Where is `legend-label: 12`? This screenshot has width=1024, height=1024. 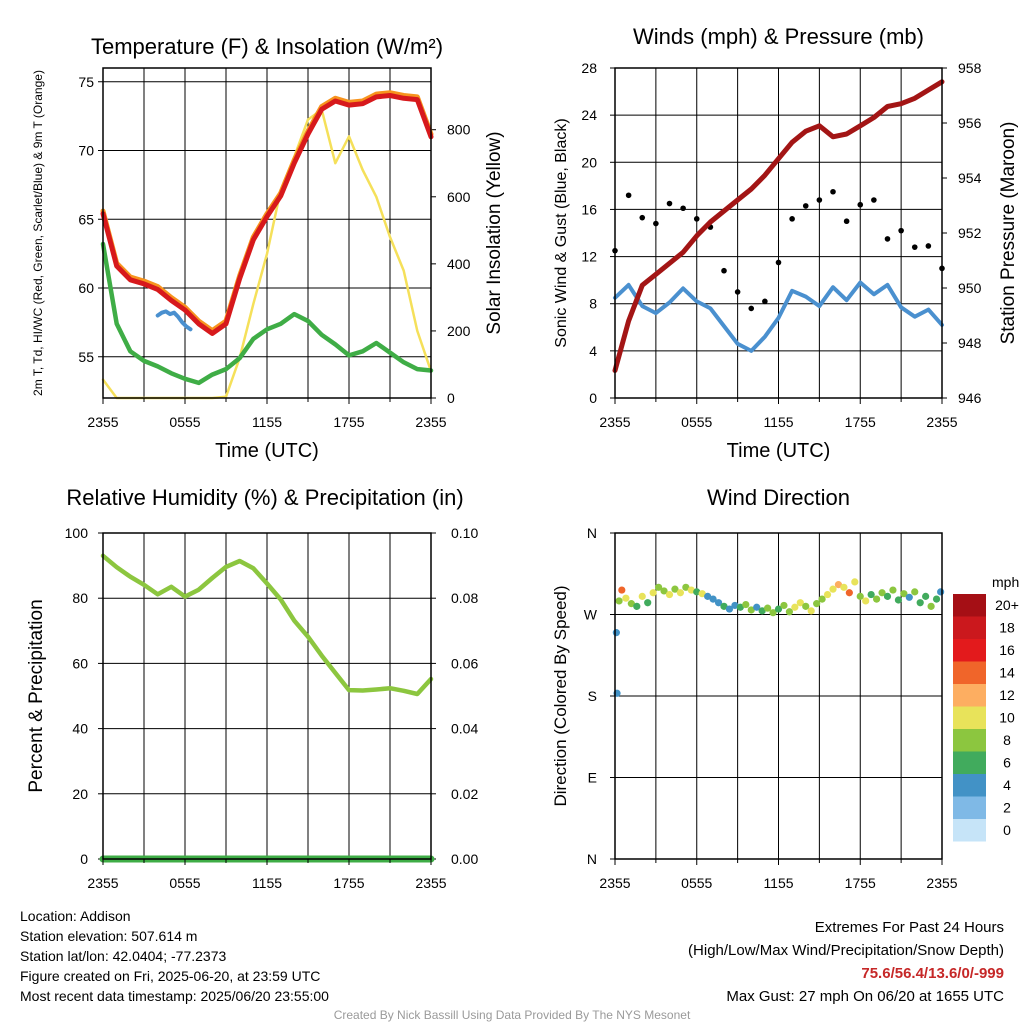
legend-label: 12 is located at coordinates (1007, 695).